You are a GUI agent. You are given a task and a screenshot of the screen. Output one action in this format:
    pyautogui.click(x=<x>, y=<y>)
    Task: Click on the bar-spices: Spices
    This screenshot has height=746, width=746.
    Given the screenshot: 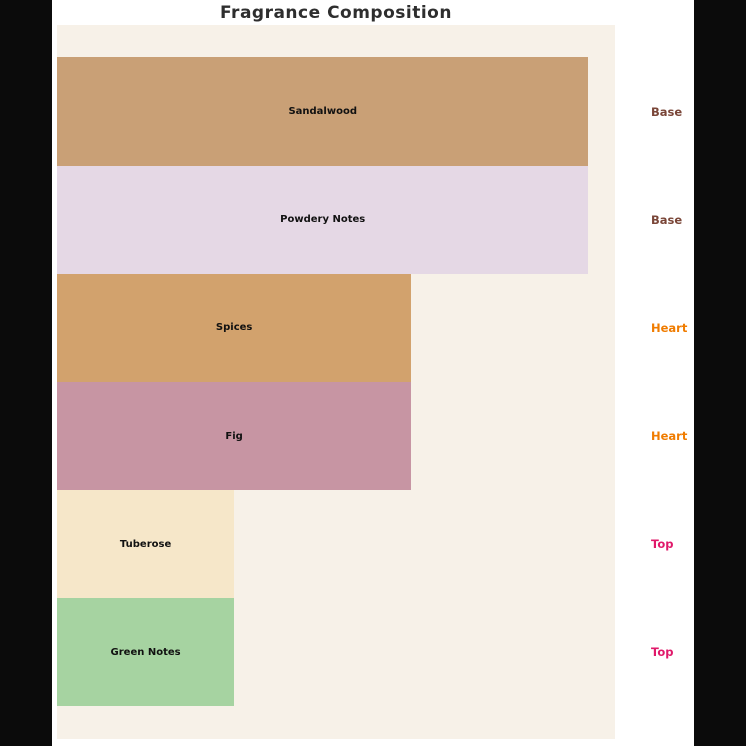 What is the action you would take?
    pyautogui.click(x=234, y=327)
    